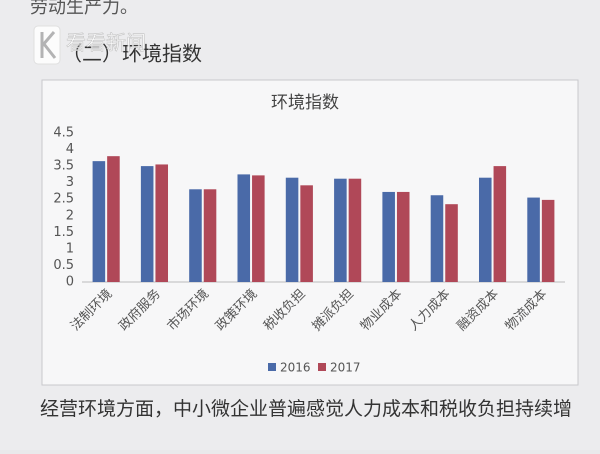 This screenshot has height=454, width=600. I want to click on bottom-line: 经营环境方面，中小微企业普遍感觉人力成本和税收负担持续增, so click(306, 409).